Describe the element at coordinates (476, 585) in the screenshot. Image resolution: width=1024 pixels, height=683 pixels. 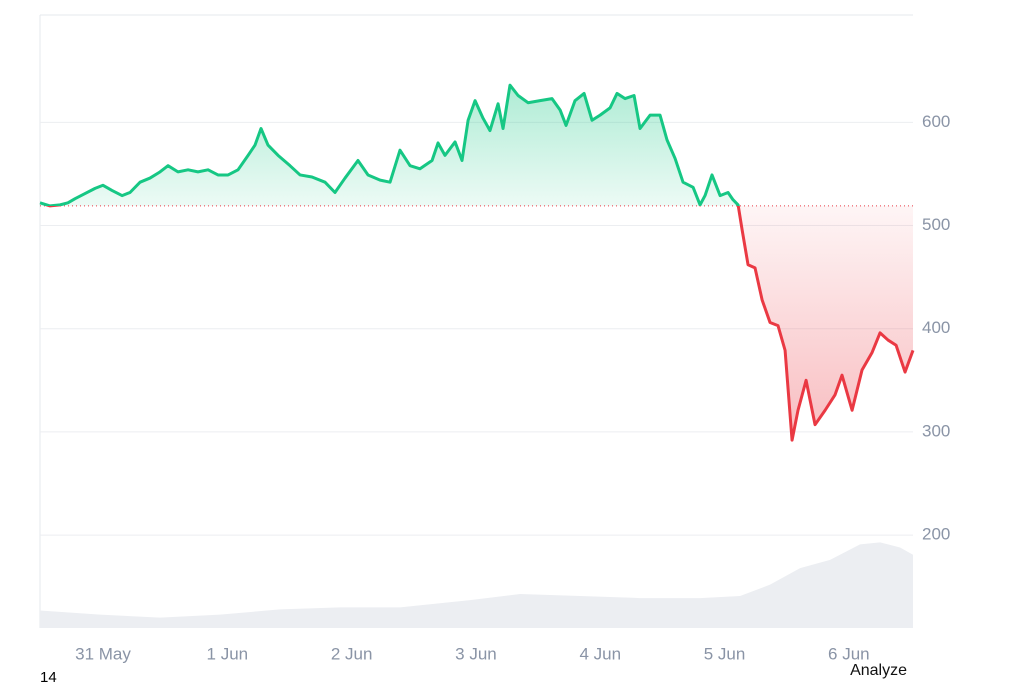
I see `volume-area` at that location.